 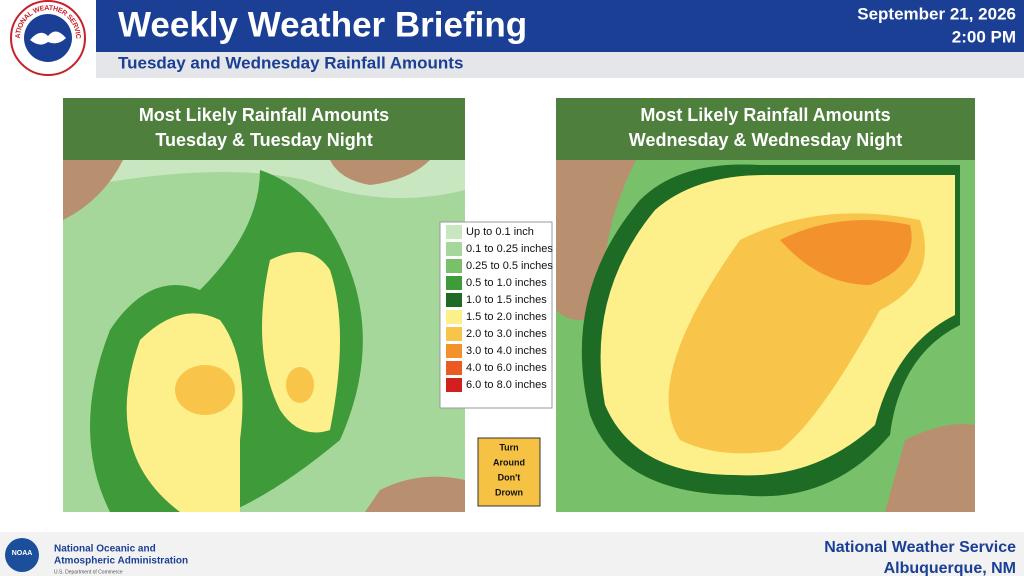 I want to click on legend-label: 6.0 to 8.0 inches, so click(x=506, y=385).